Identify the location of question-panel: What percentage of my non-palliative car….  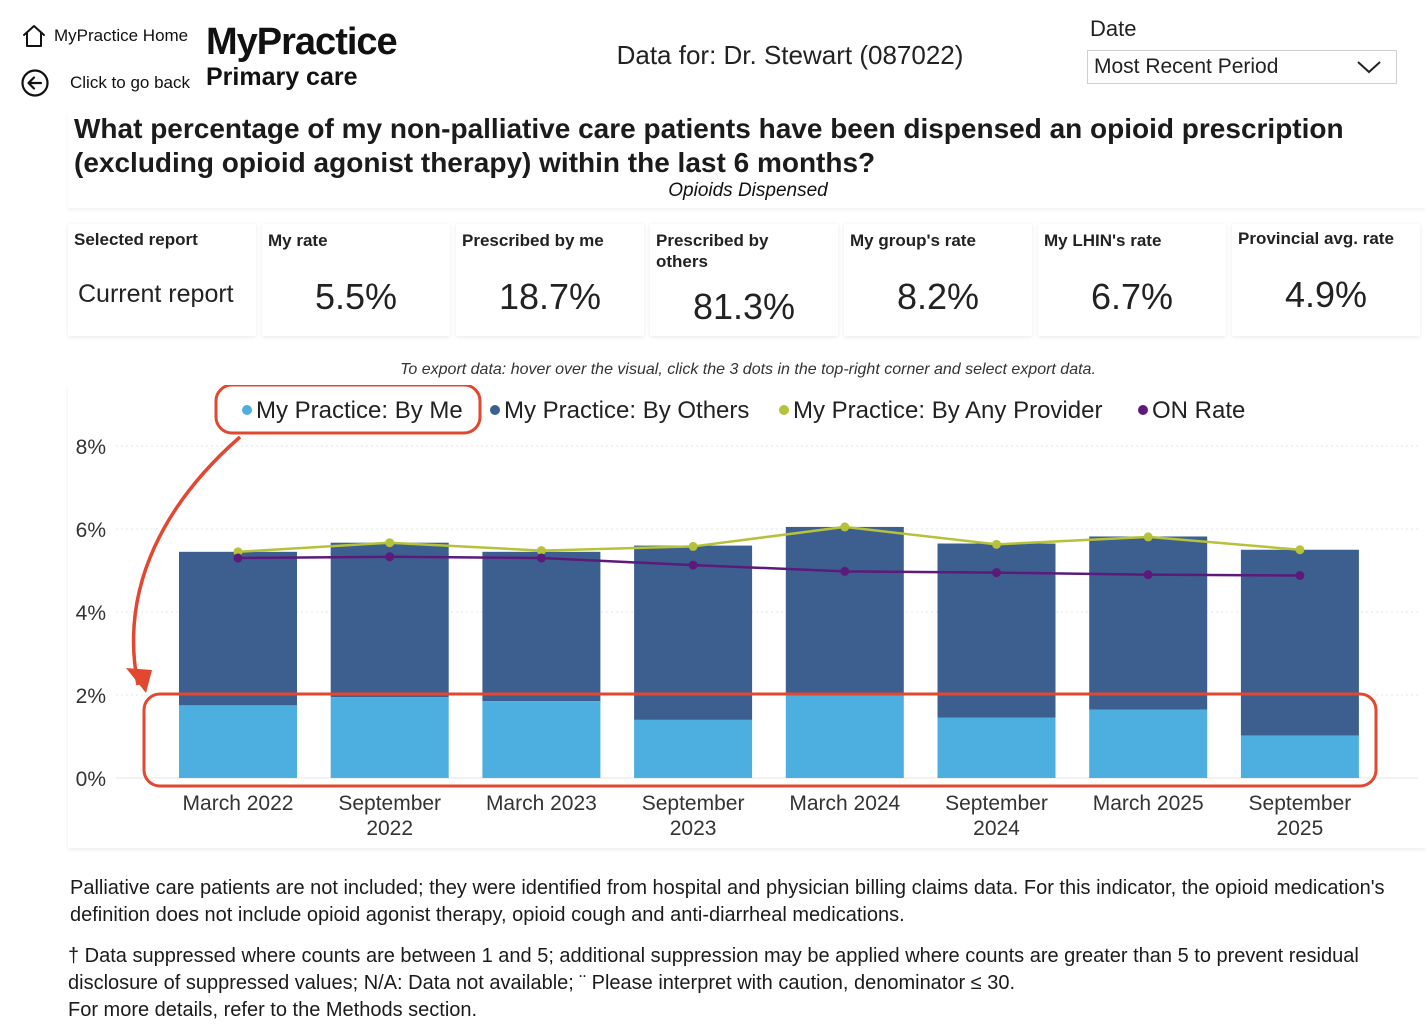
(747, 160).